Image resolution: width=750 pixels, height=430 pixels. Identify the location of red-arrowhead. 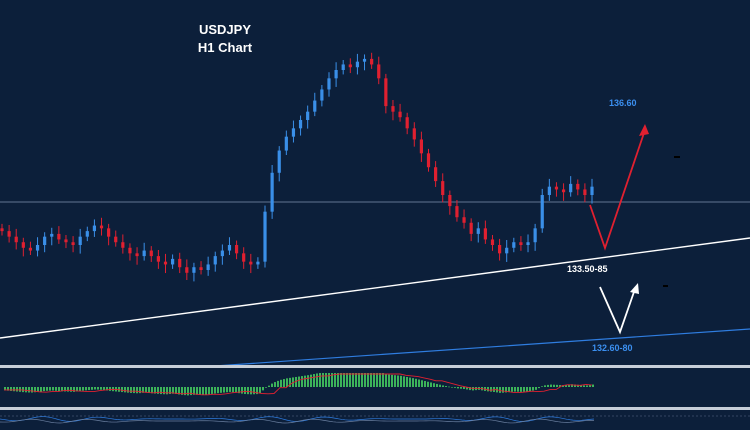
(644, 130).